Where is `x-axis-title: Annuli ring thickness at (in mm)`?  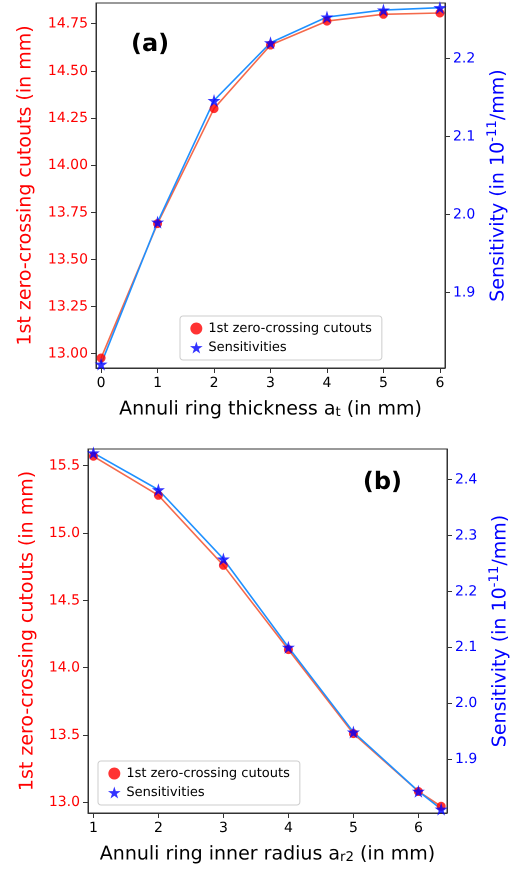
x-axis-title: Annuli ring thickness at (in mm) is located at coordinates (270, 409).